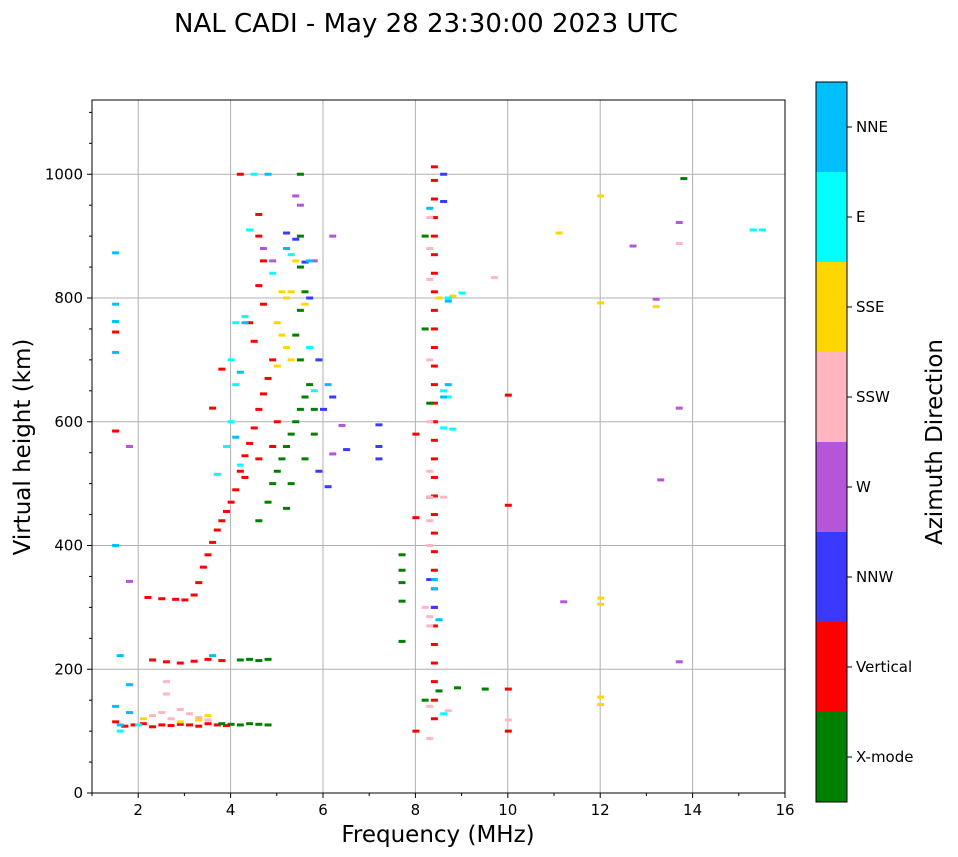 Image resolution: width=958 pixels, height=857 pixels. Describe the element at coordinates (884, 757) in the screenshot. I see `colorbar-tick-label: X-mode` at that location.